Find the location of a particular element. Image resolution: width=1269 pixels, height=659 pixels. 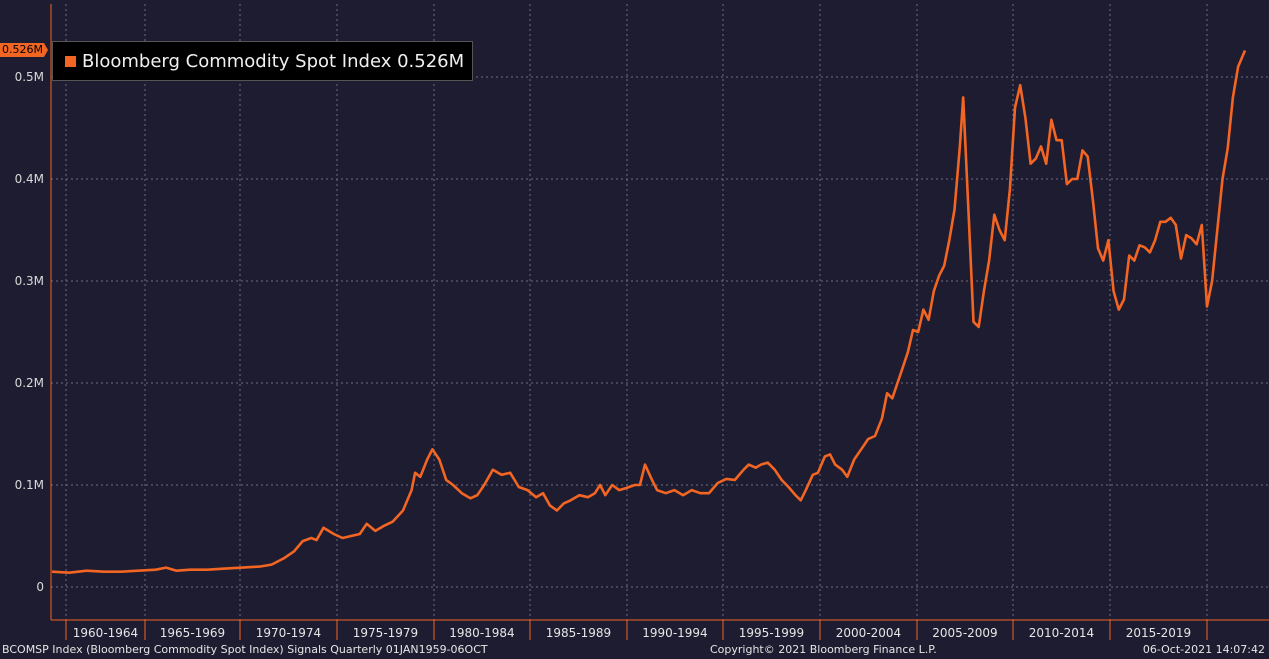

x-tick-label: 1980-1984 is located at coordinates (481, 633).